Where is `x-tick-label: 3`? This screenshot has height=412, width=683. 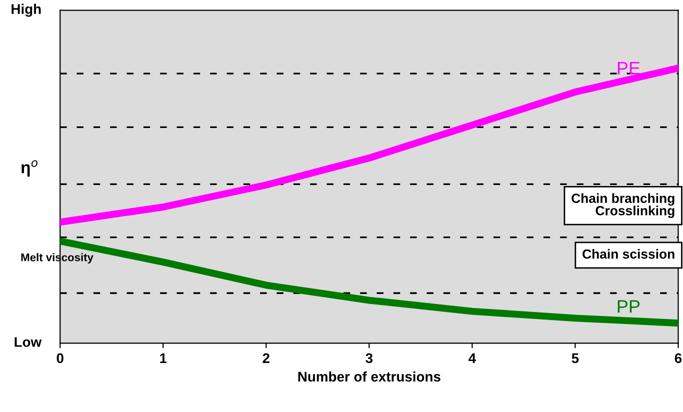
x-tick-label: 3 is located at coordinates (369, 358).